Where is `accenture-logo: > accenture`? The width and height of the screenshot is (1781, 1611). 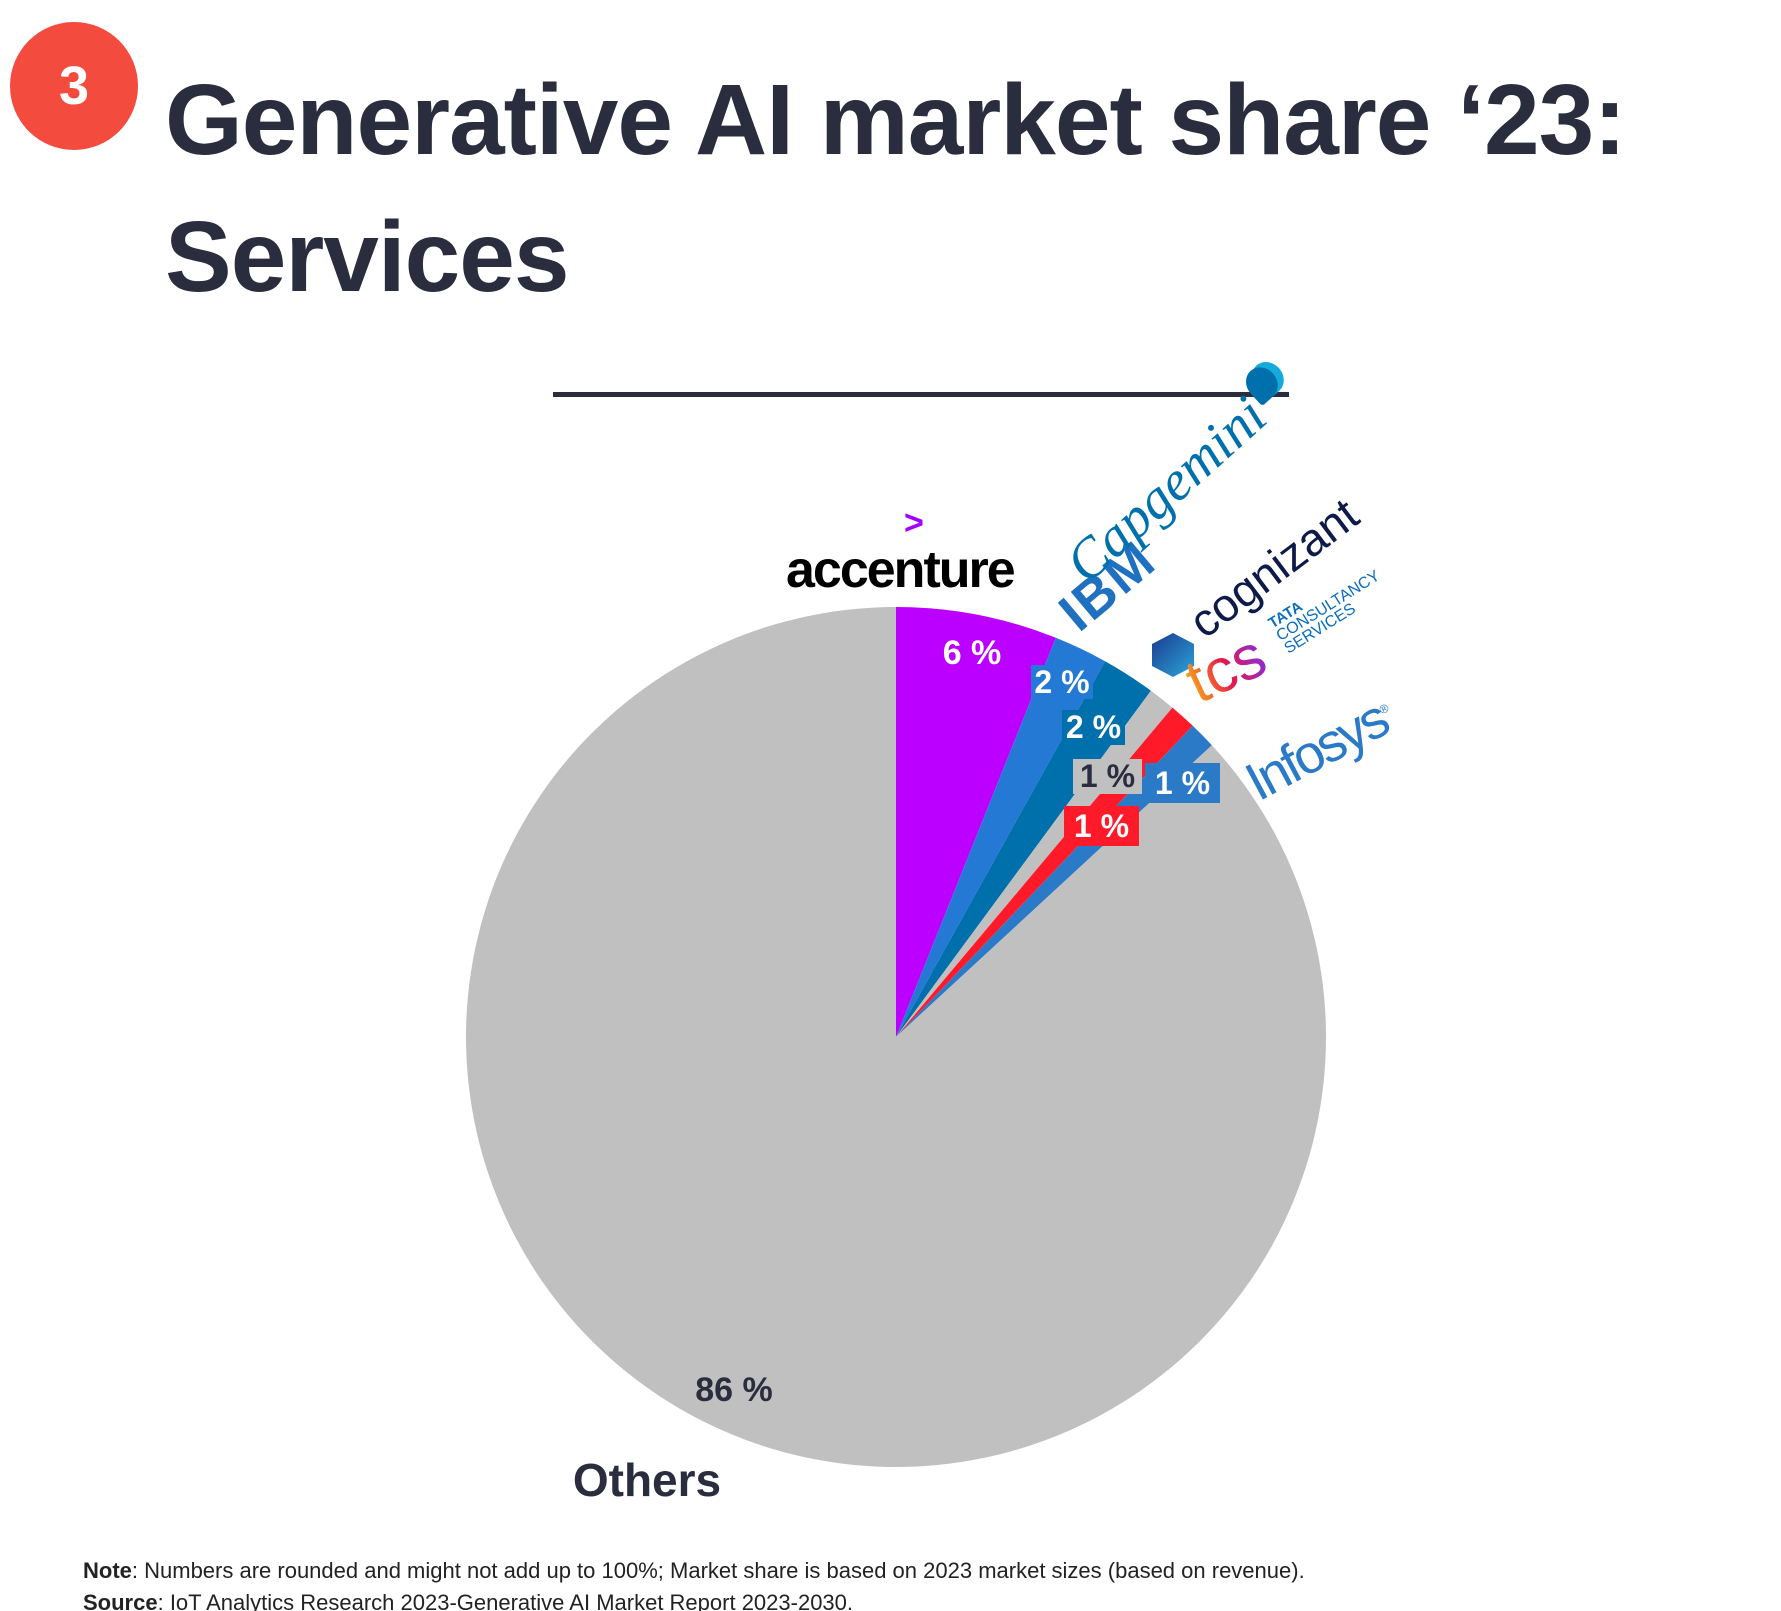 accenture-logo: > accenture is located at coordinates (901, 552).